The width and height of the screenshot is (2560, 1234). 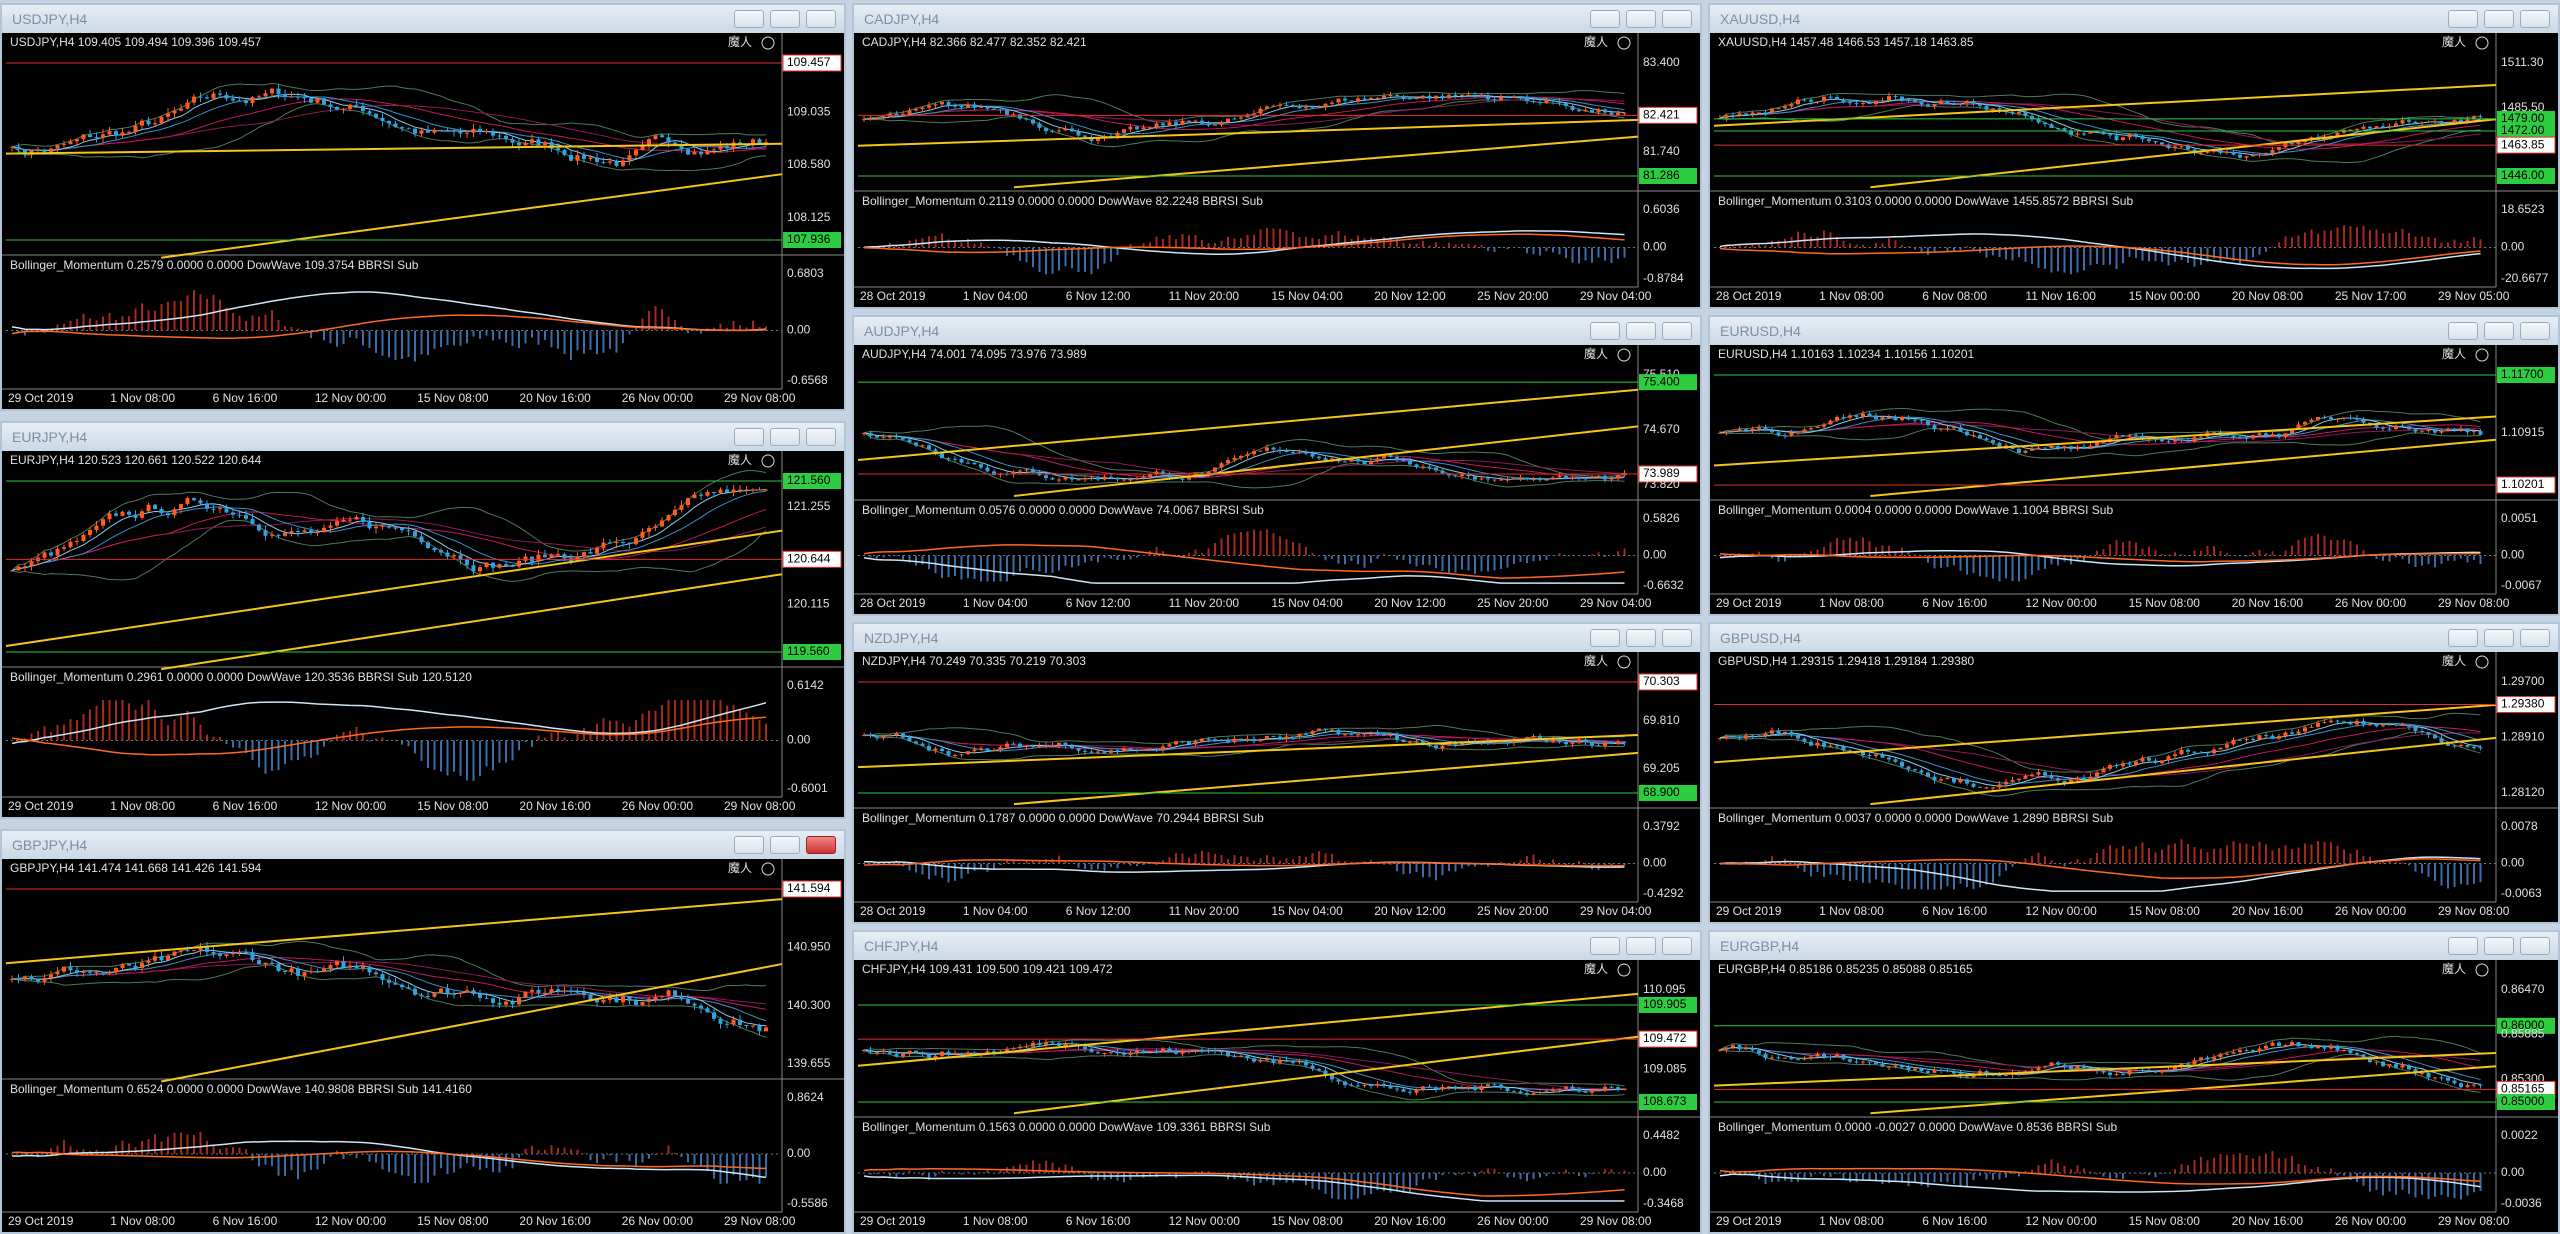 I want to click on sub-level-label: -0.6568, so click(x=807, y=380).